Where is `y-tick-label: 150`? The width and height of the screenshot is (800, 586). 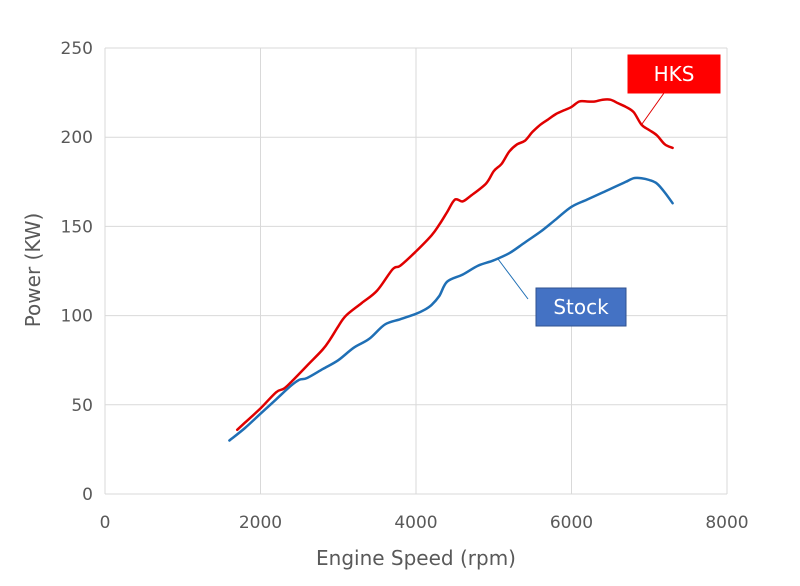
y-tick-label: 150 is located at coordinates (77, 227).